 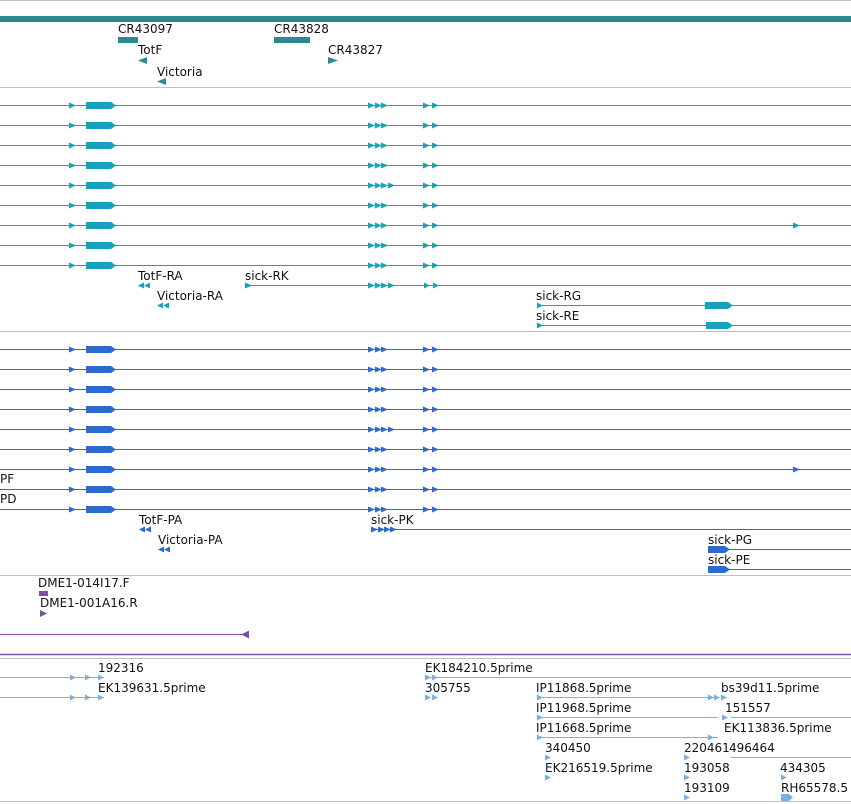 What do you see at coordinates (128, 40) in the screenshot?
I see `gene-feature-CR43097` at bounding box center [128, 40].